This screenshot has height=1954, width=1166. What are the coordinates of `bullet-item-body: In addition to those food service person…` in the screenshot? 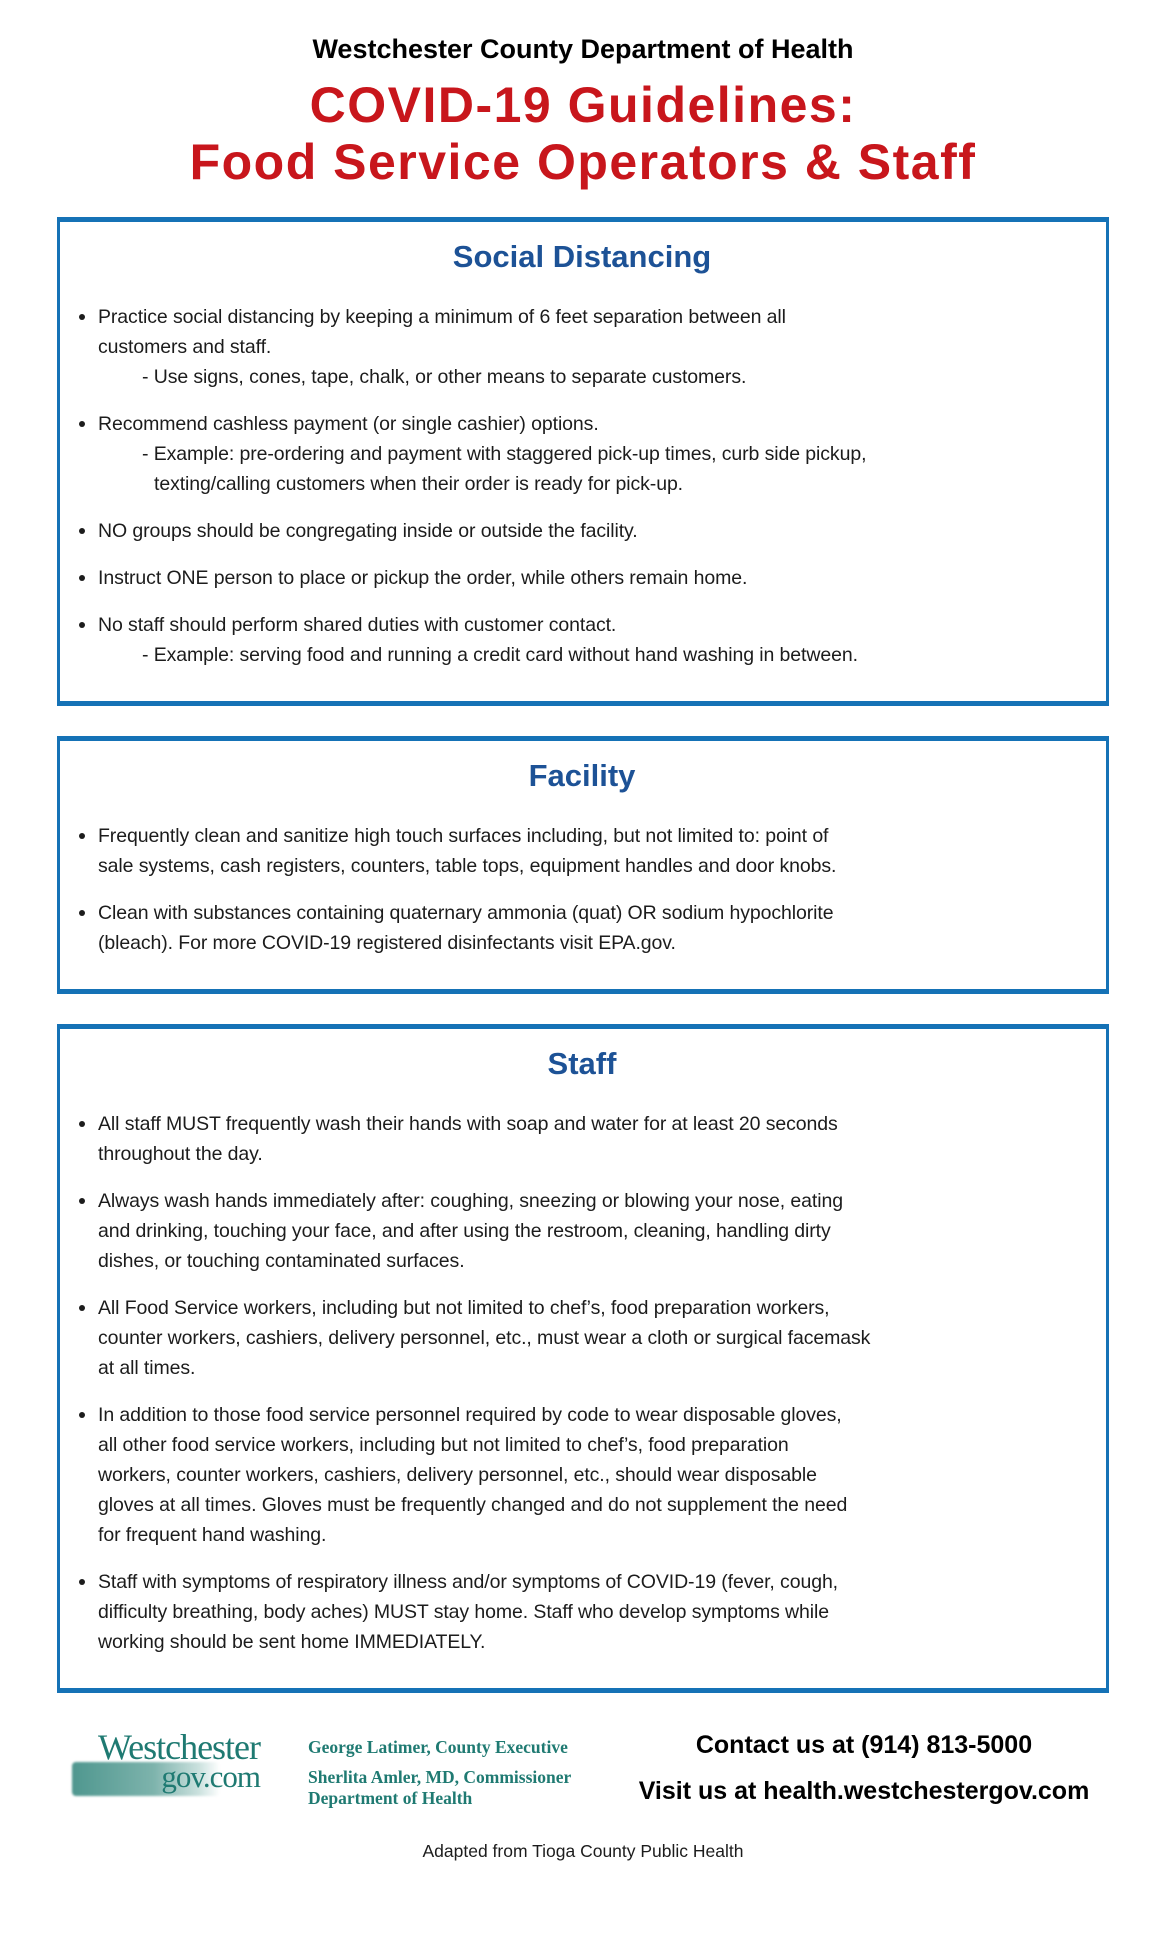 It's located at (595, 1475).